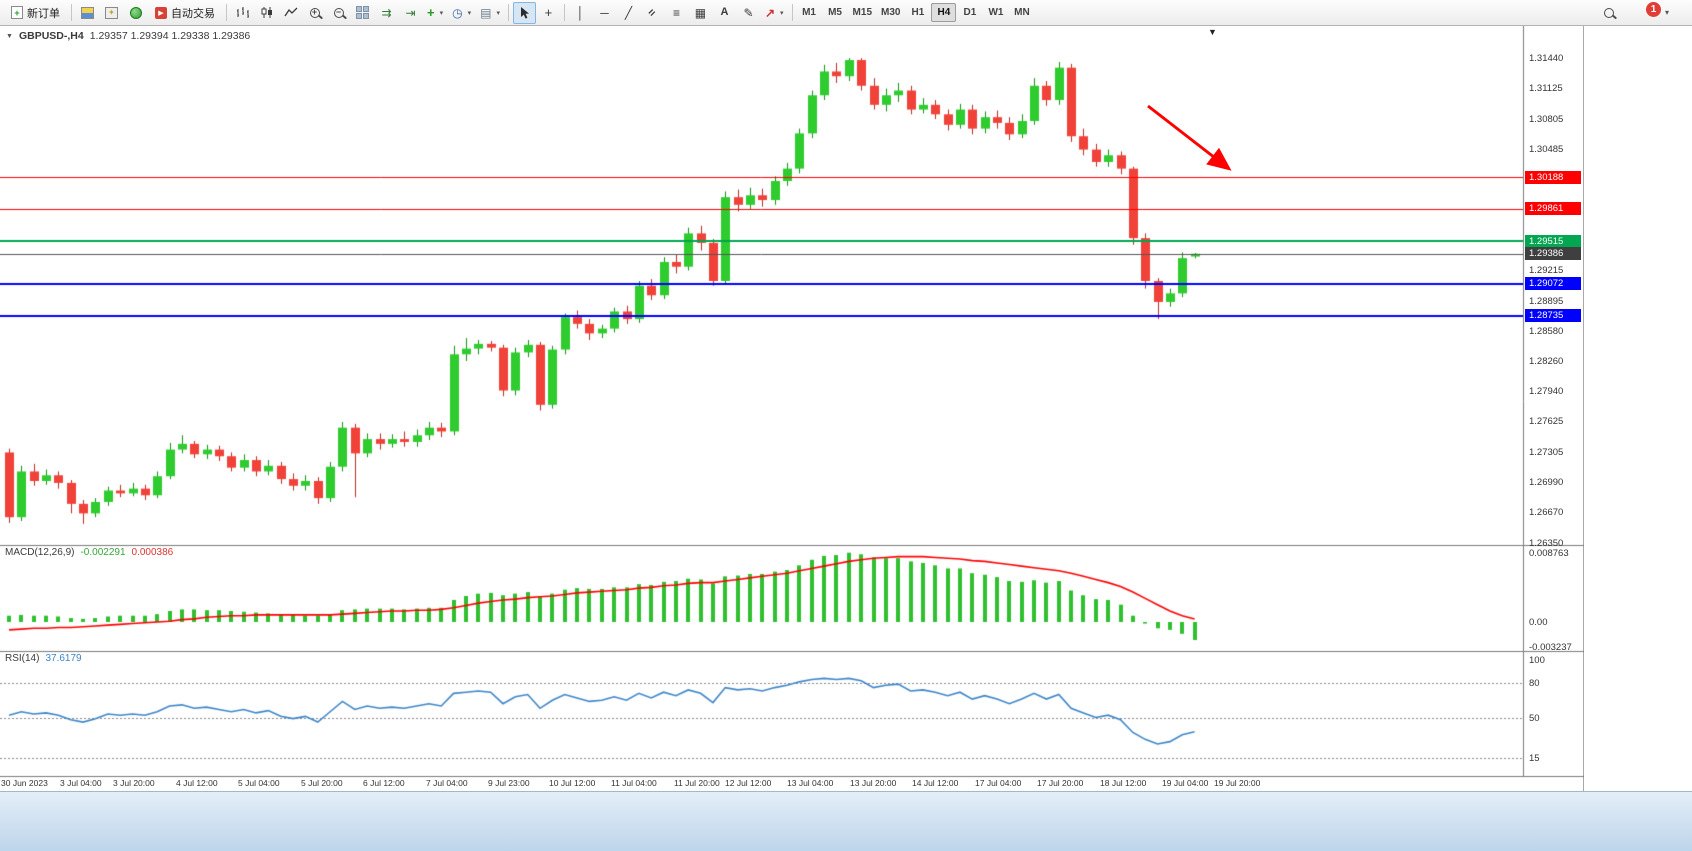 The width and height of the screenshot is (1692, 851). Describe the element at coordinates (111, 13) in the screenshot. I see `navigator-button: ✦` at that location.